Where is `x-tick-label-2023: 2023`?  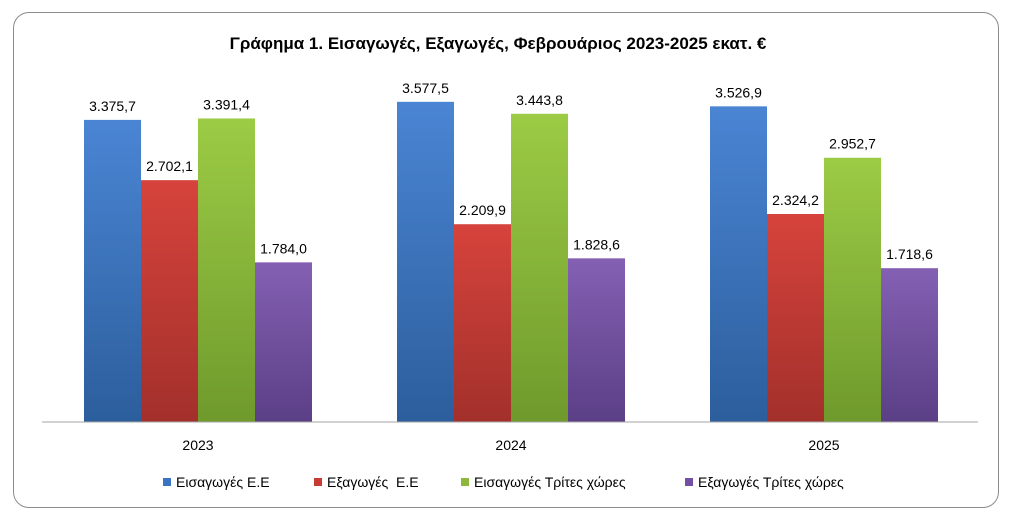
x-tick-label-2023: 2023 is located at coordinates (197, 445).